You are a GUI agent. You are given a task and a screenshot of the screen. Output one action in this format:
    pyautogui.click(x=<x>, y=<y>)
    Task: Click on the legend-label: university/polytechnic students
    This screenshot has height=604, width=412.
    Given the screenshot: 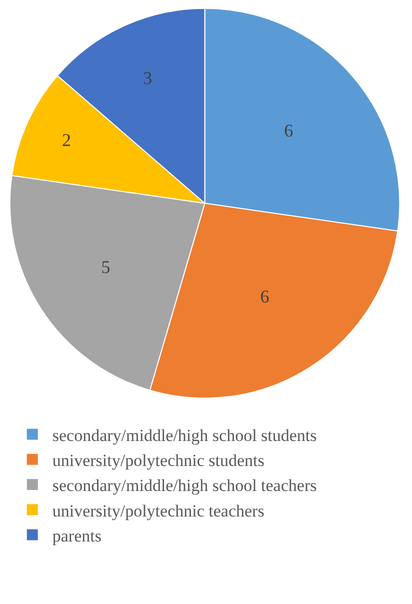 What is the action you would take?
    pyautogui.click(x=158, y=460)
    